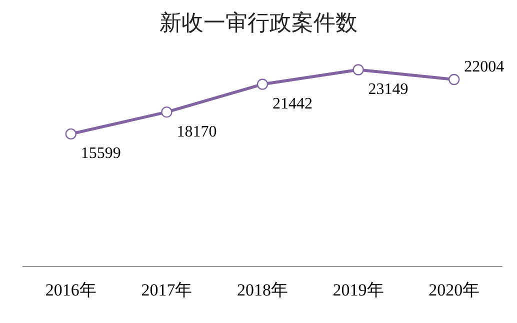 This screenshot has width=517, height=323. What do you see at coordinates (388, 89) in the screenshot?
I see `data-label: 23149` at bounding box center [388, 89].